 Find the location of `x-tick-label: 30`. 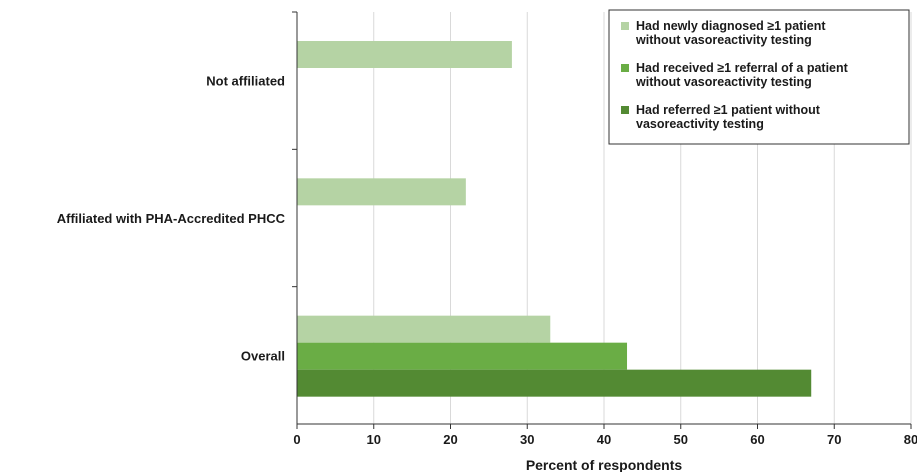

x-tick-label: 30 is located at coordinates (527, 439).